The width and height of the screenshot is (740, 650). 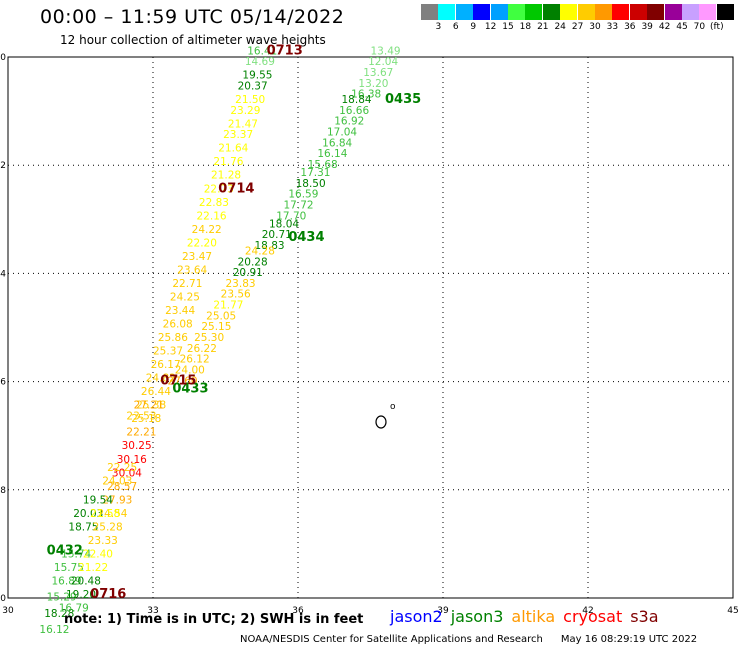 I want to click on satellite-legend: jason2 jason3 altika cryosat s3a, so click(x=528, y=616).